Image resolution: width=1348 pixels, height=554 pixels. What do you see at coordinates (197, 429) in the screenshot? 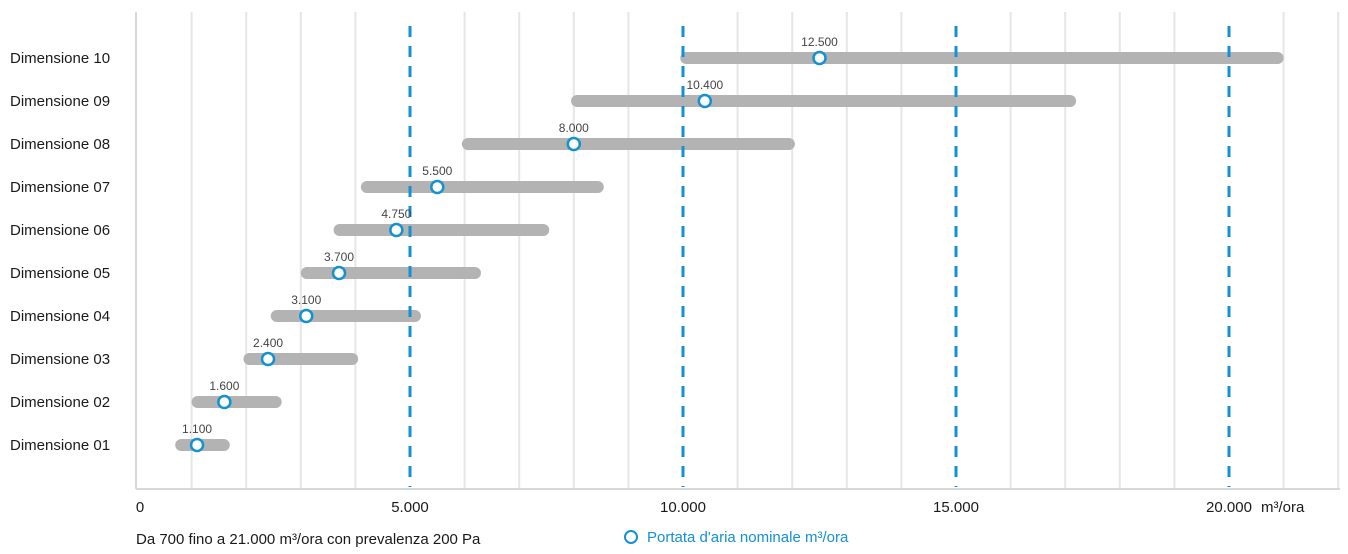
I see `value-label: 1.100` at bounding box center [197, 429].